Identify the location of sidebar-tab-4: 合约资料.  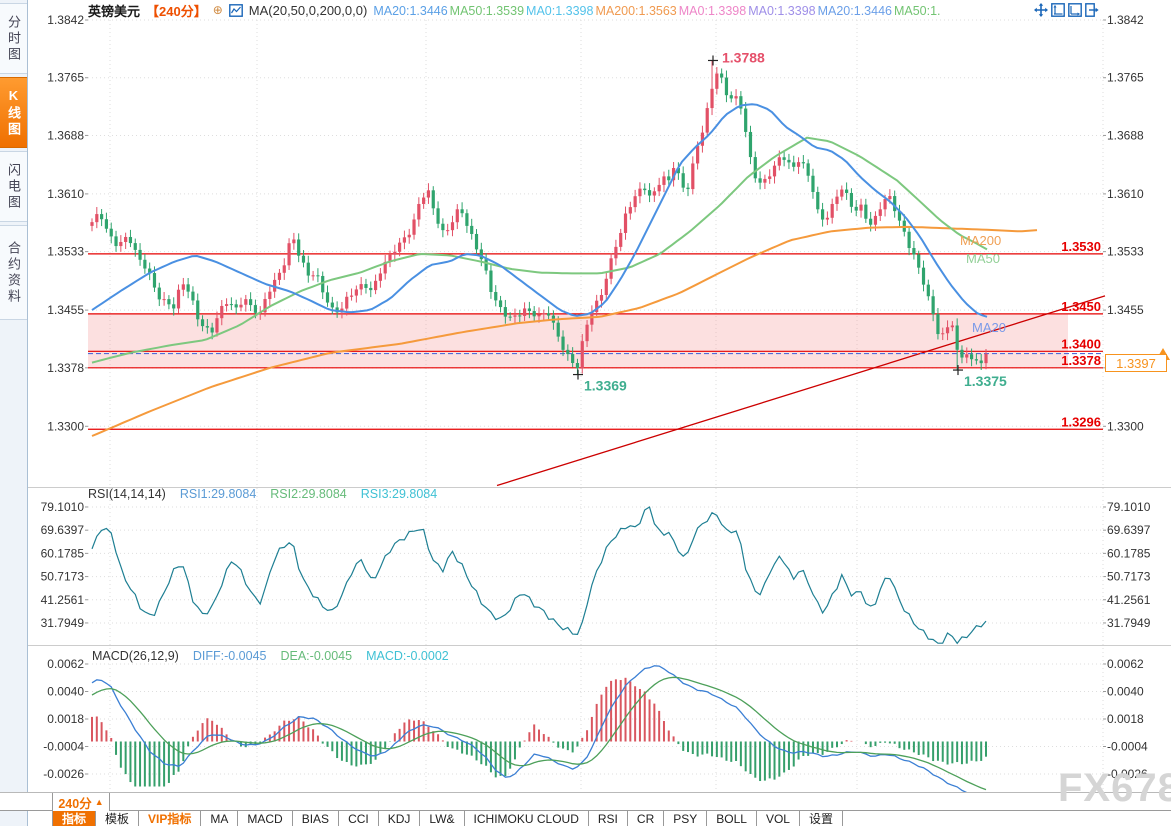
(13, 272).